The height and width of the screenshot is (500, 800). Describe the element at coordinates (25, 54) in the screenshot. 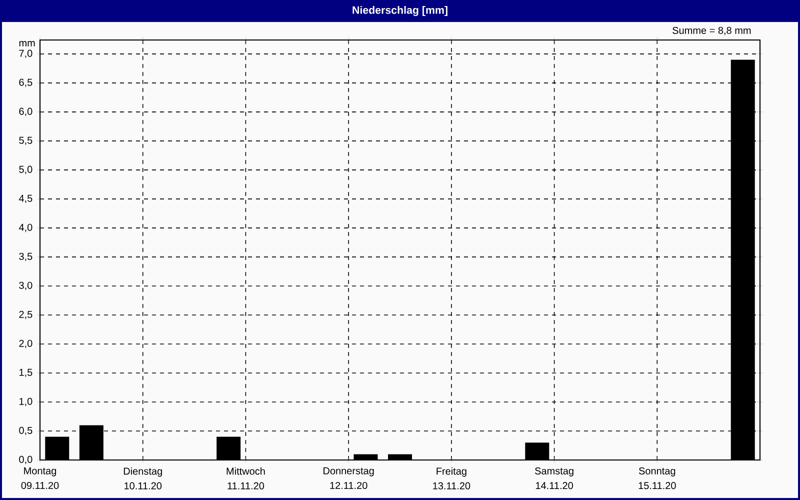

I see `y-tick-label: 7,0` at that location.